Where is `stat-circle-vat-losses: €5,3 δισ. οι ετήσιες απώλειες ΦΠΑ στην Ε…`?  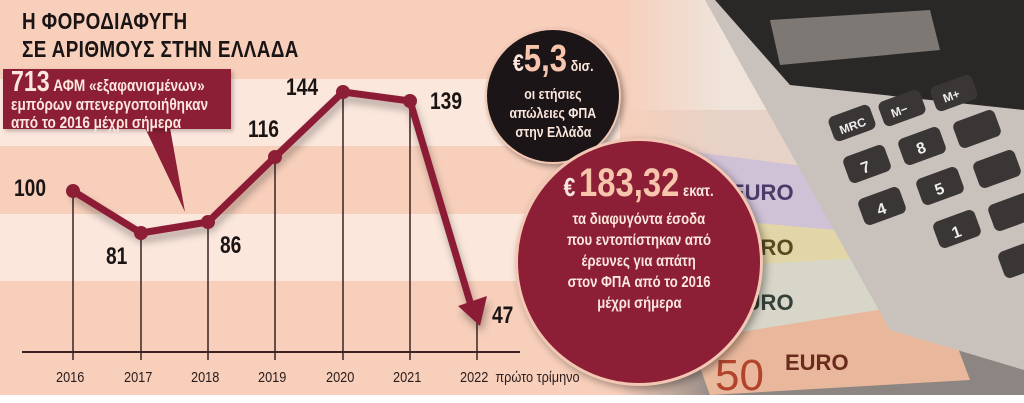
stat-circle-vat-losses: €5,3 δισ. οι ετήσιες απώλειες ΦΠΑ στην Ε… is located at coordinates (553, 96).